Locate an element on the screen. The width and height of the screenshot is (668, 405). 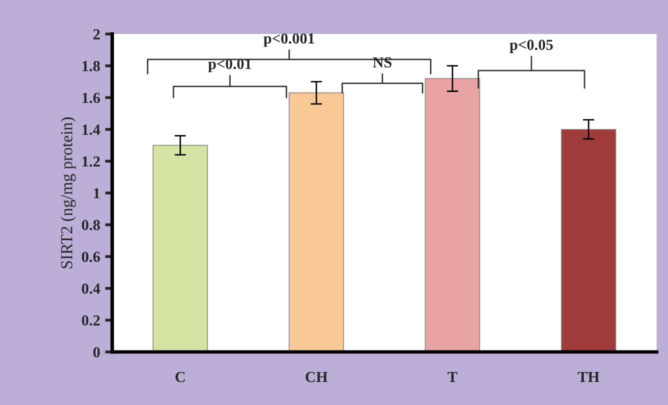
y-tick-label: 1.8 is located at coordinates (91, 66).